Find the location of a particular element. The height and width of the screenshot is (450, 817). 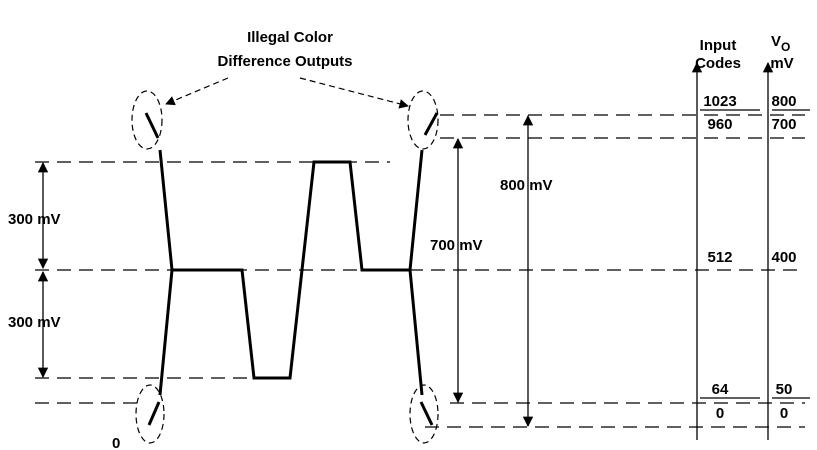

column-header: VO is located at coordinates (780, 43).